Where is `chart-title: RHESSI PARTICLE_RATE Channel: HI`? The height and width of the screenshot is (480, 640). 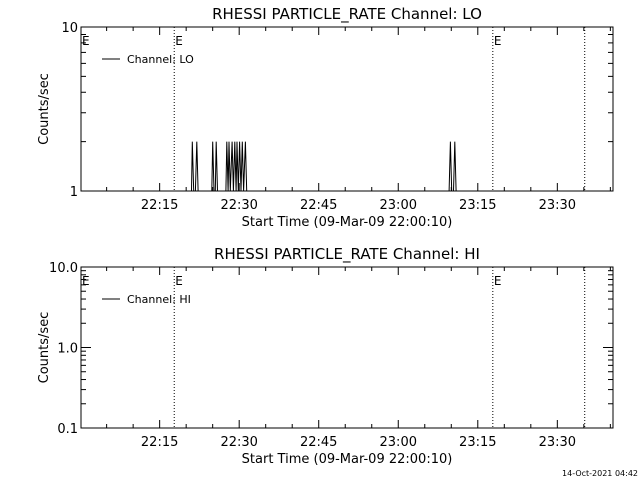 chart-title: RHESSI PARTICLE_RATE Channel: HI is located at coordinates (347, 254).